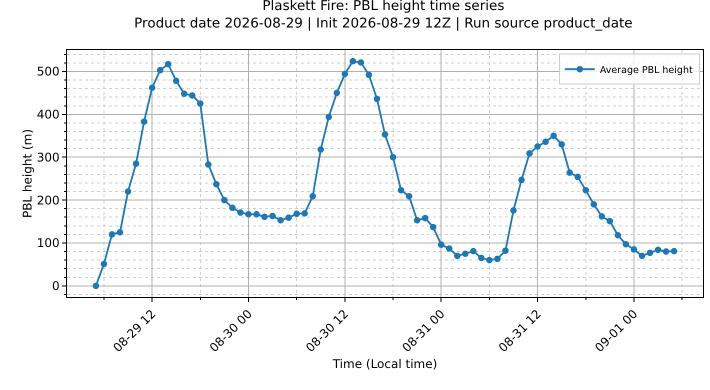 This screenshot has height=390, width=710. I want to click on y-tick-label: 0, so click(56, 286).